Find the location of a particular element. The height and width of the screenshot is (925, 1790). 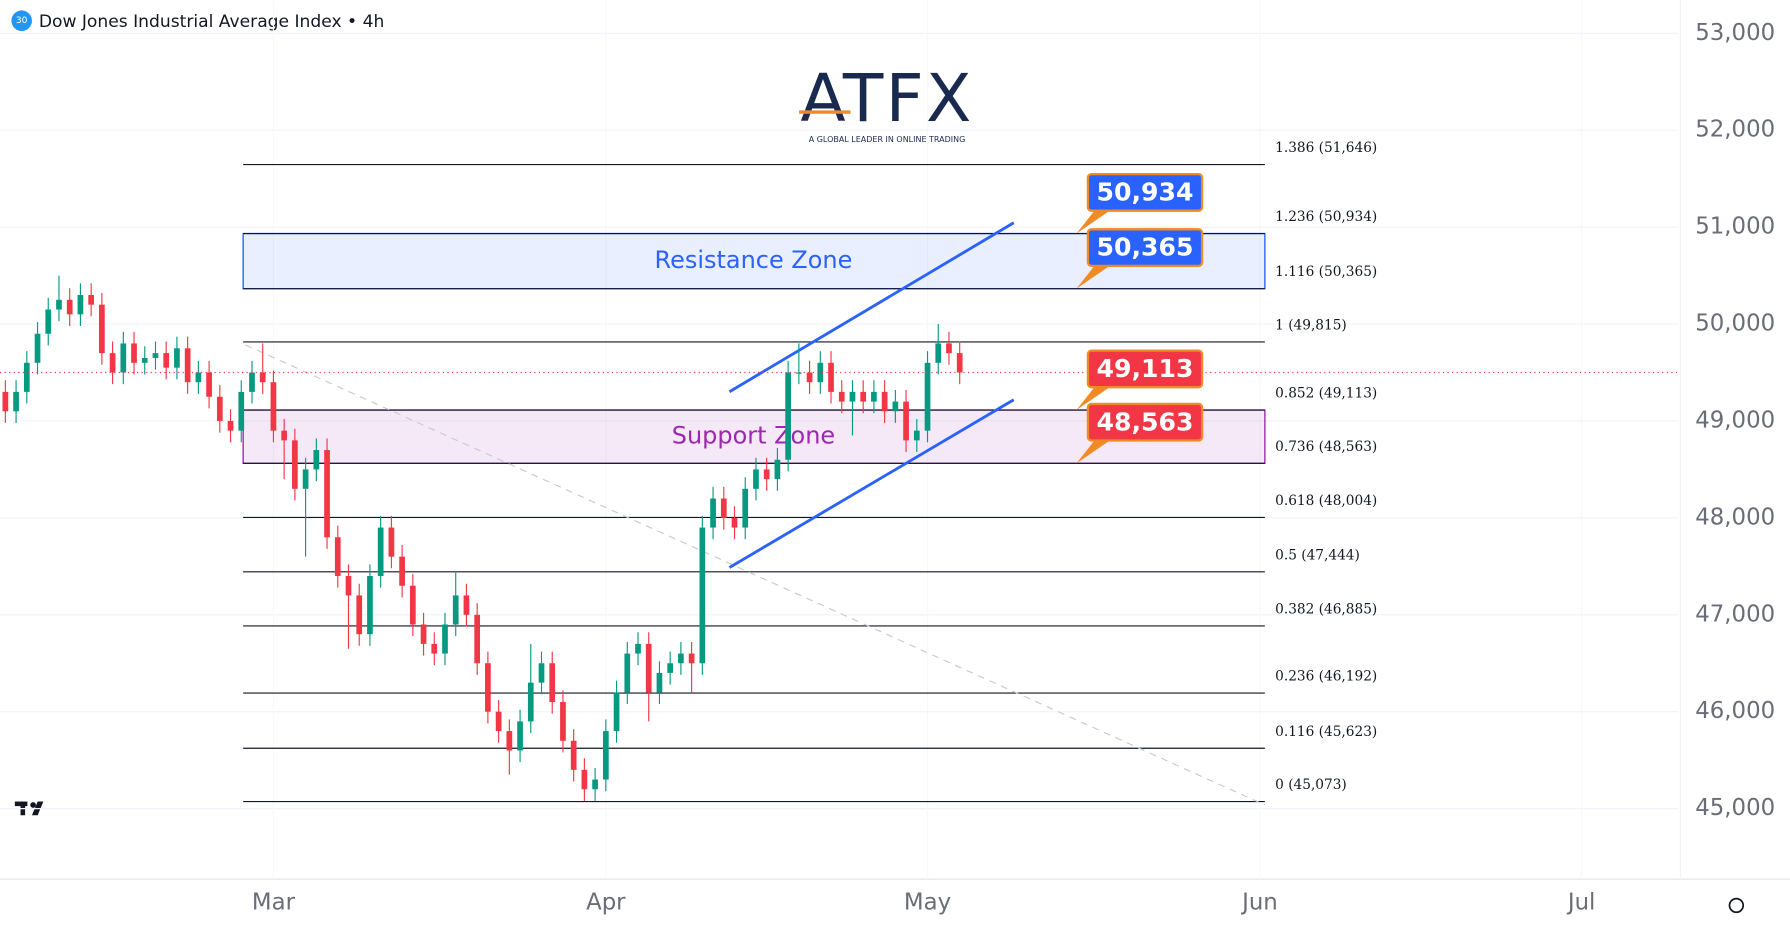

badge-icon is located at coordinates (21, 20).